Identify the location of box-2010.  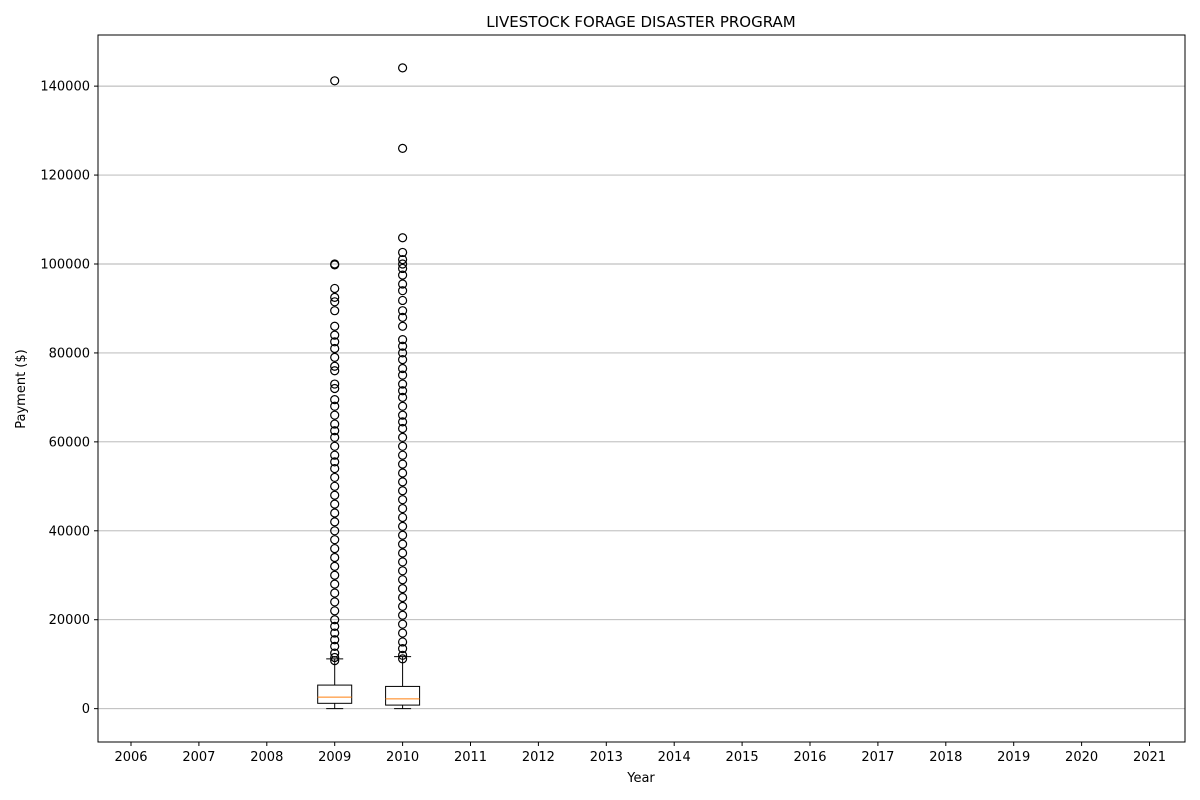
(403, 386).